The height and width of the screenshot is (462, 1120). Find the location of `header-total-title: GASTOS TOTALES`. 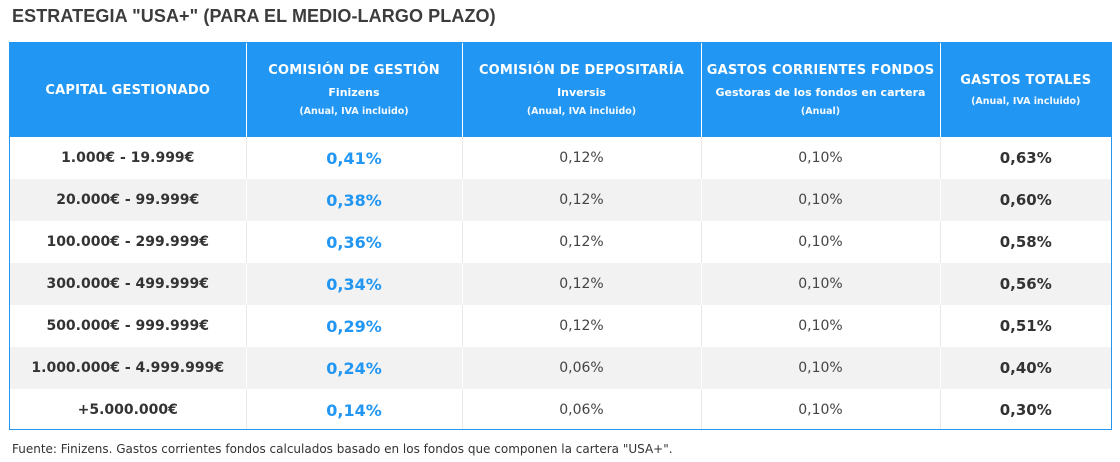

header-total-title: GASTOS TOTALES is located at coordinates (1026, 80).